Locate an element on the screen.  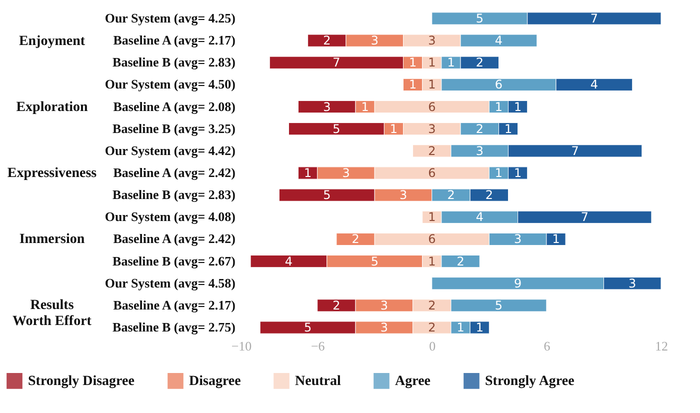
x-tick-label: −6 is located at coordinates (318, 346).